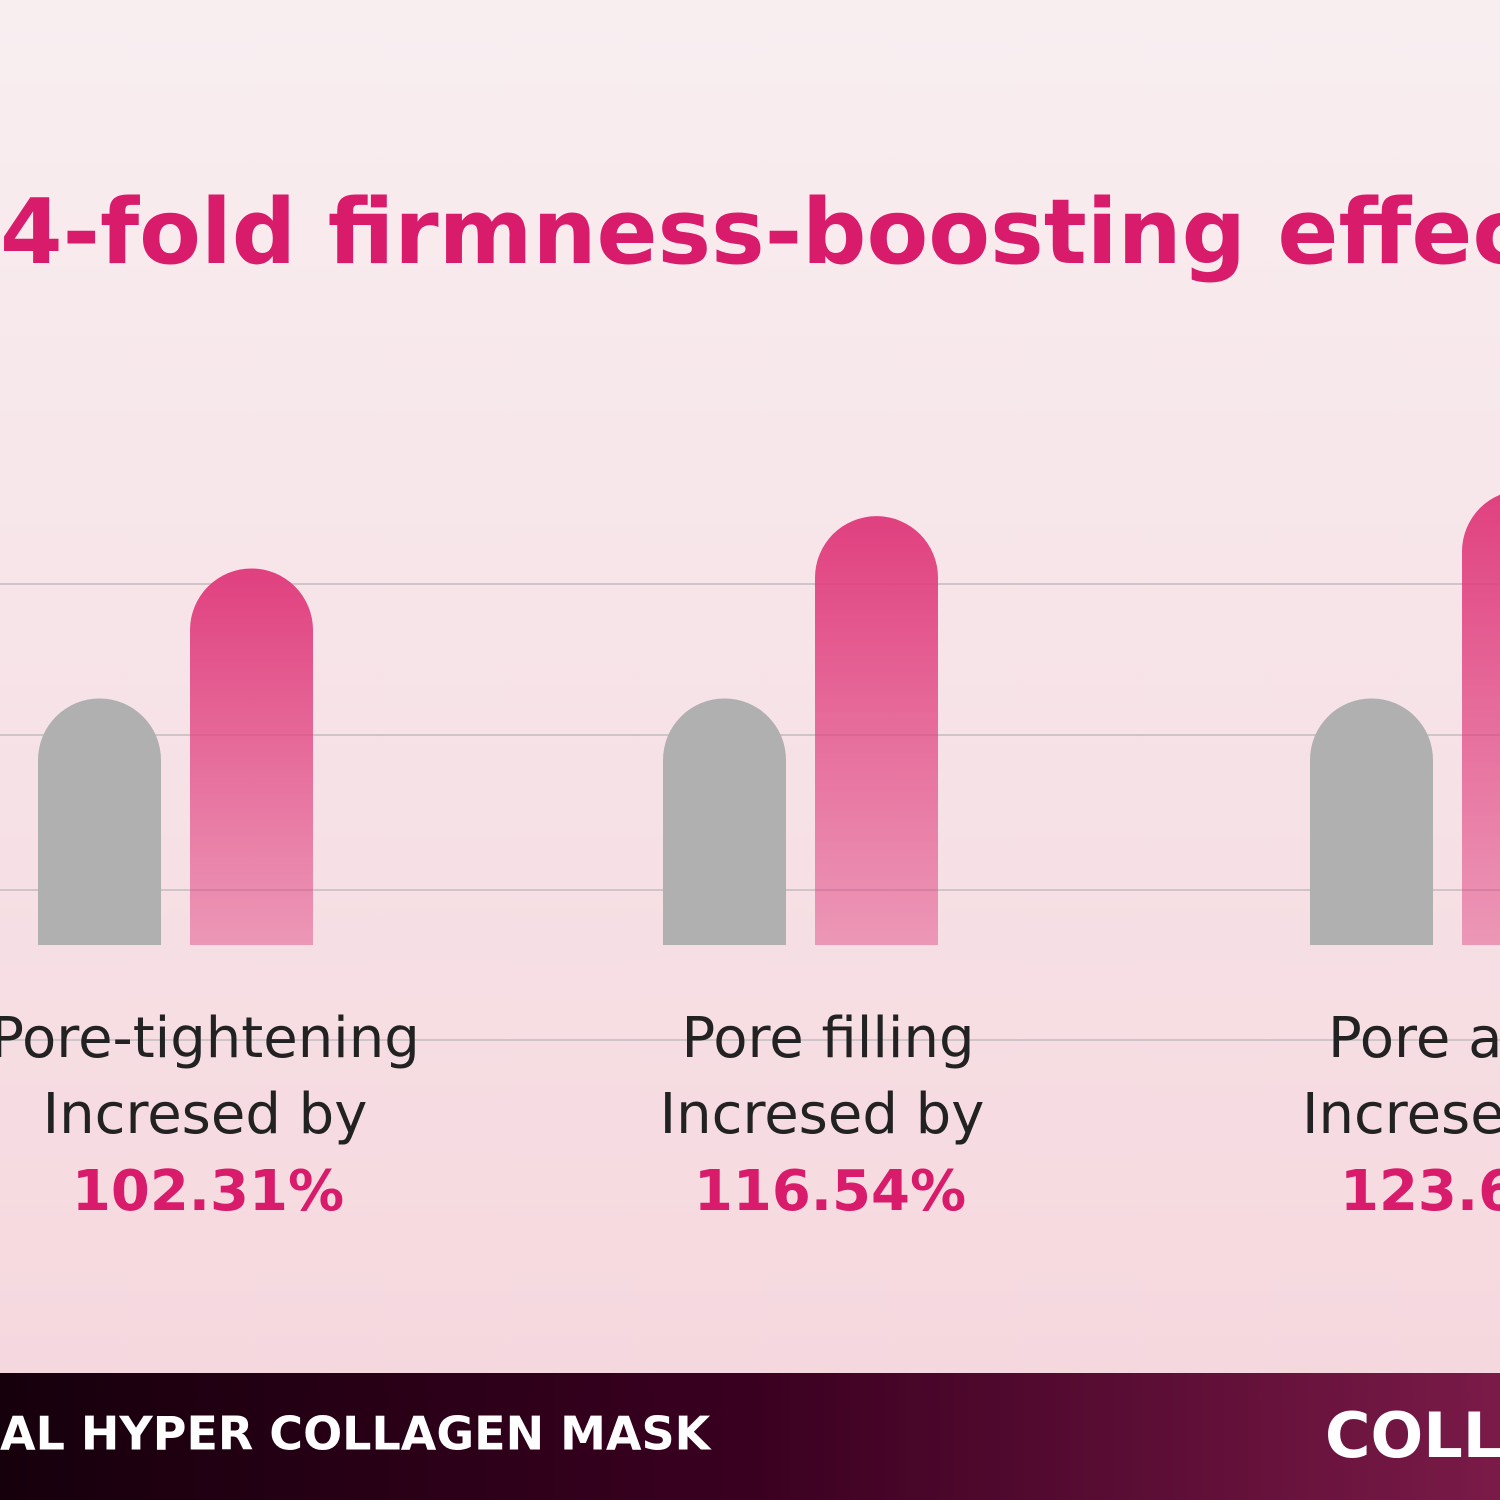 This screenshot has height=1500, width=1500. I want to click on footer-right: COLL, so click(1412, 1435).